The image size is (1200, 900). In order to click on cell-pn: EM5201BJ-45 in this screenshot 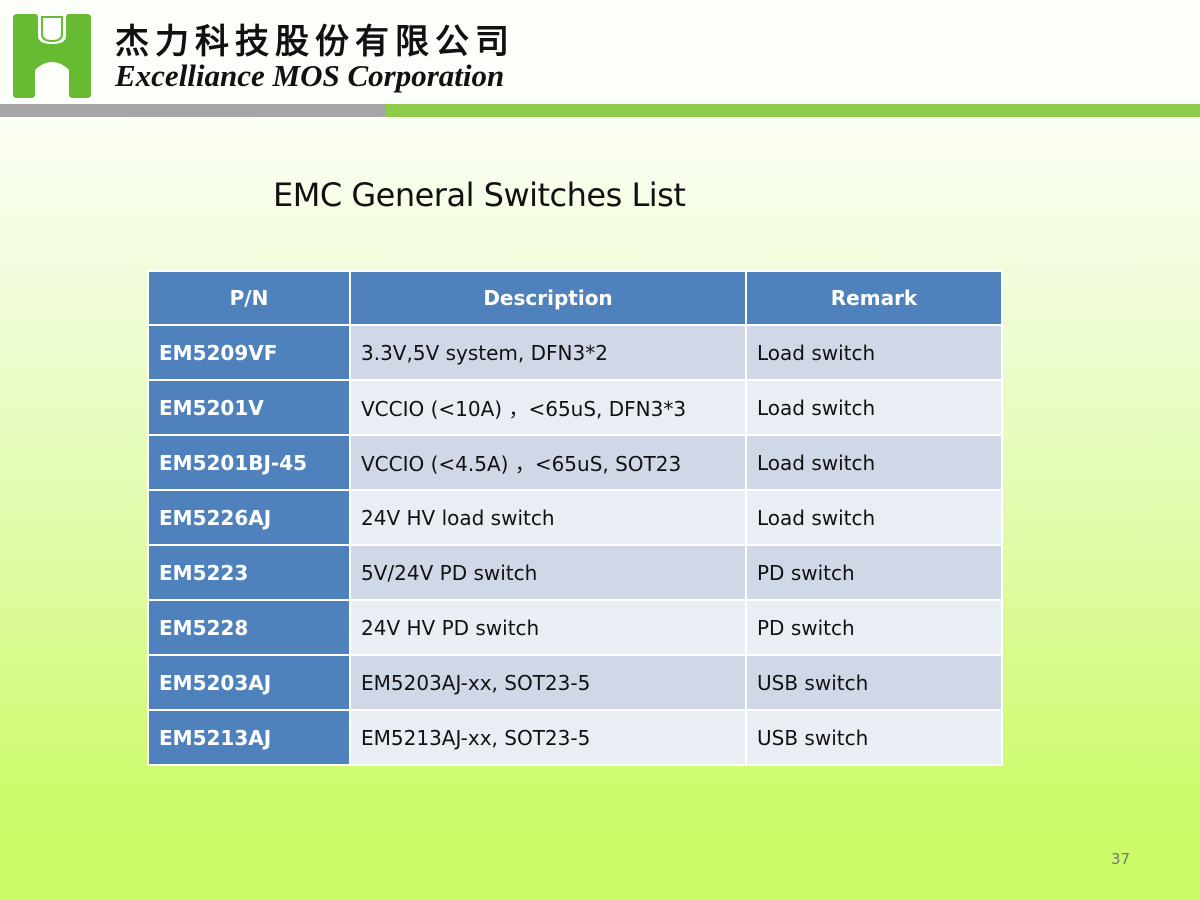, I will do `click(249, 462)`.